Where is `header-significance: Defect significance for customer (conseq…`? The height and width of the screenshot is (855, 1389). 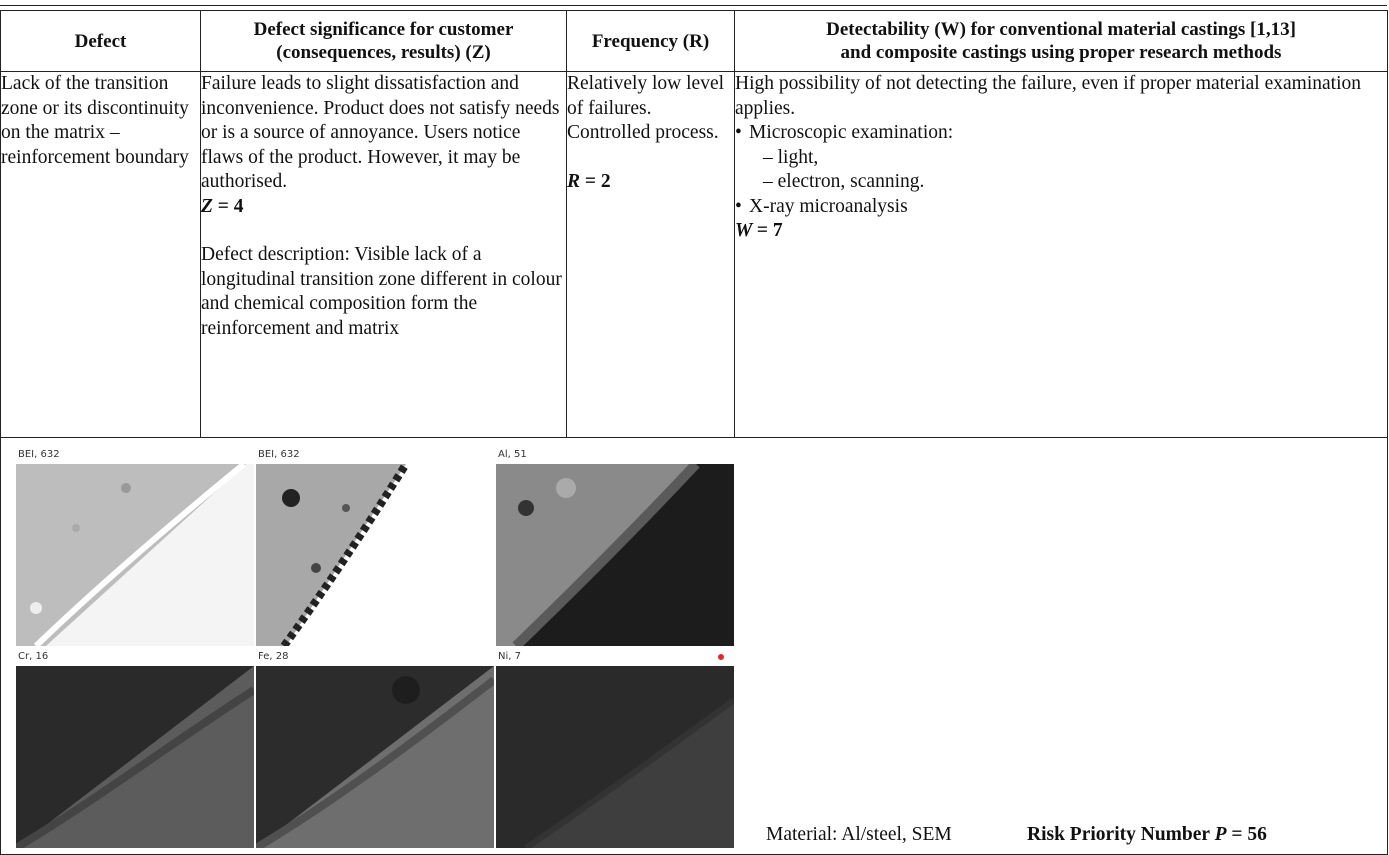
header-significance: Defect significance for customer (conseq… is located at coordinates (383, 41).